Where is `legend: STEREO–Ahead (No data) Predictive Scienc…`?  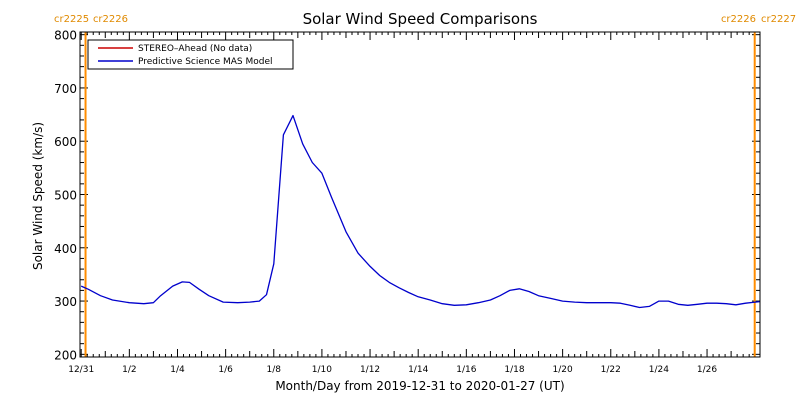
legend: STEREO–Ahead (No data) Predictive Scienc… is located at coordinates (190, 54).